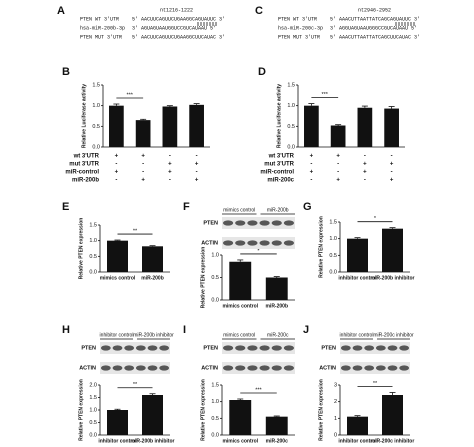 This screenshot has width=474, height=447. I want to click on x-tick-label: miR-200c inhibitor, so click(393, 441).